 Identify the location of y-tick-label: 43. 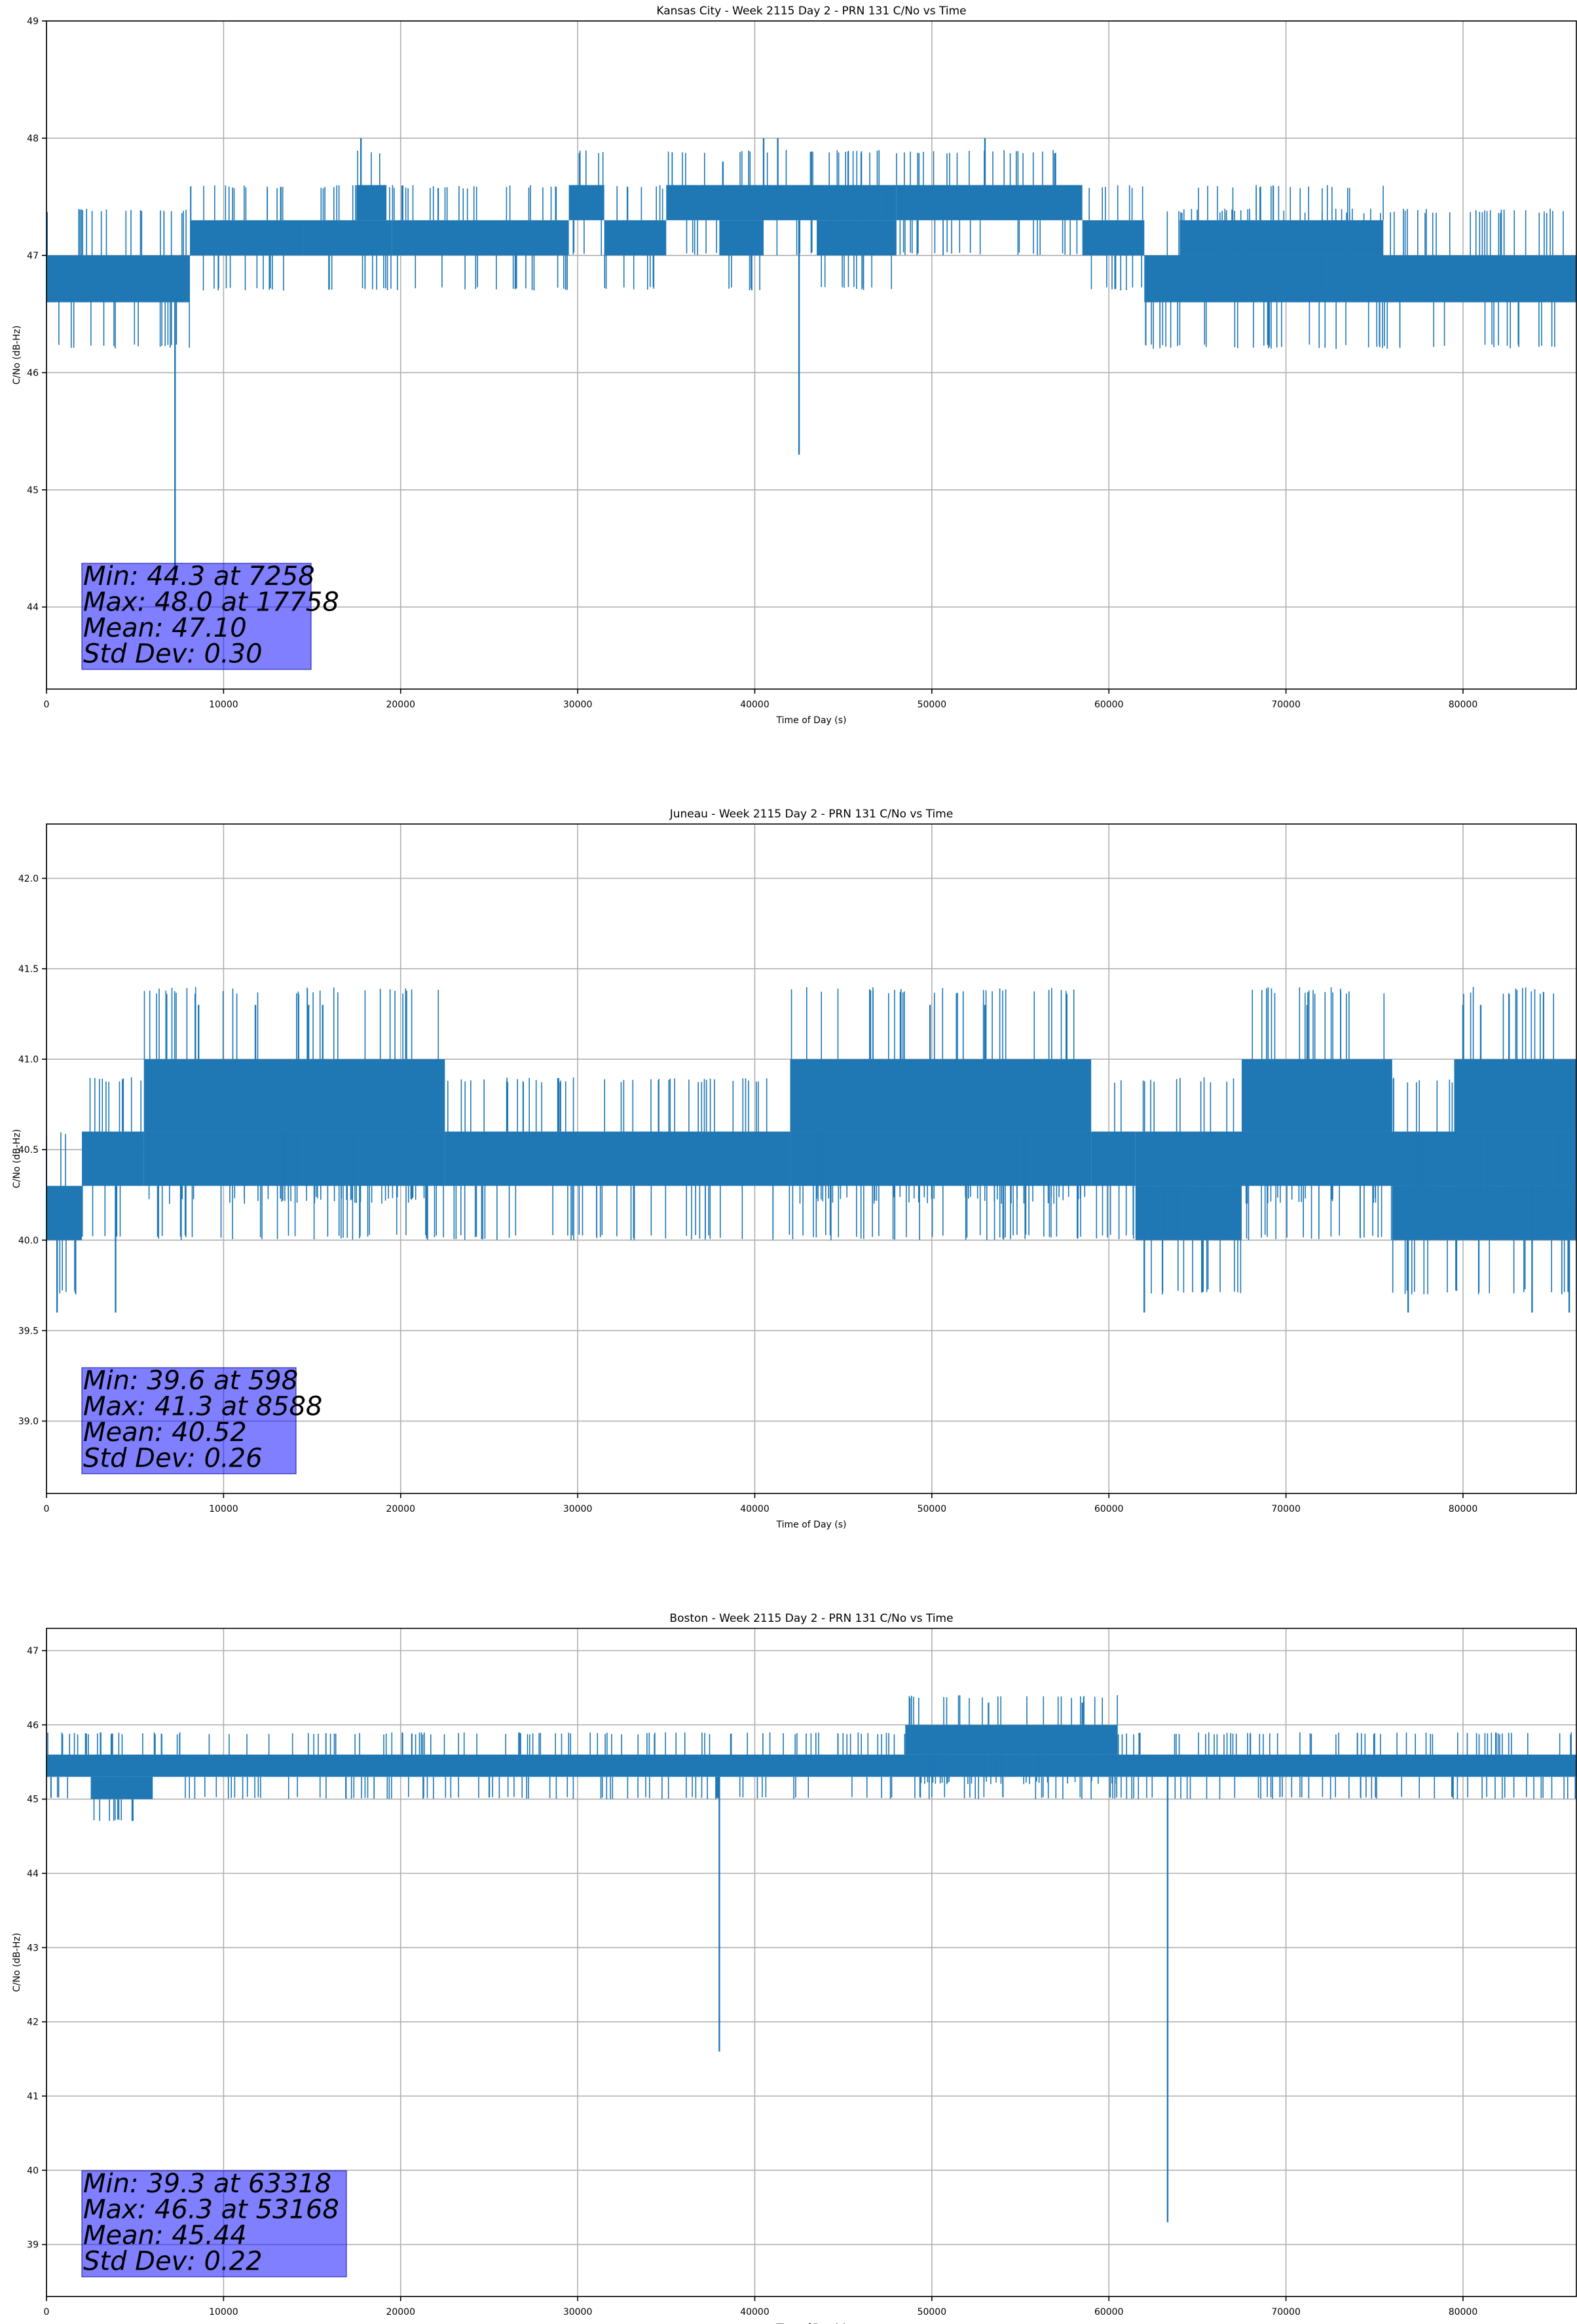
(33, 1948).